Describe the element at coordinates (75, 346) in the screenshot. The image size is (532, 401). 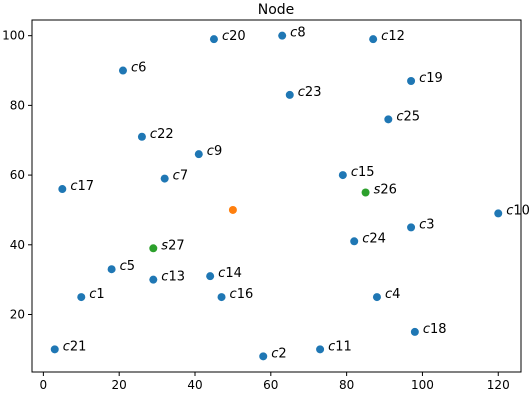
I see `point-label: c21` at that location.